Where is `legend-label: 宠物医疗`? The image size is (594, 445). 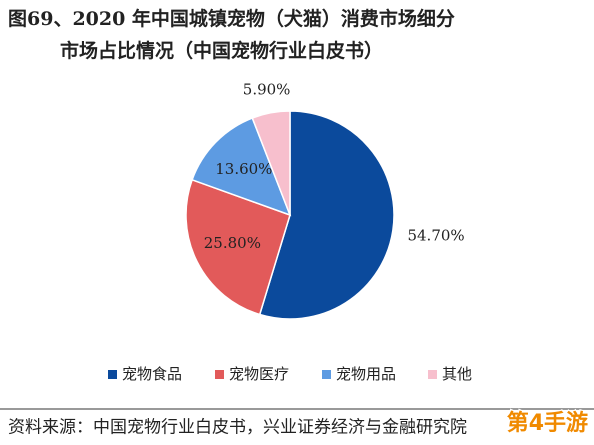
legend-label: 宠物医疗 is located at coordinates (259, 374).